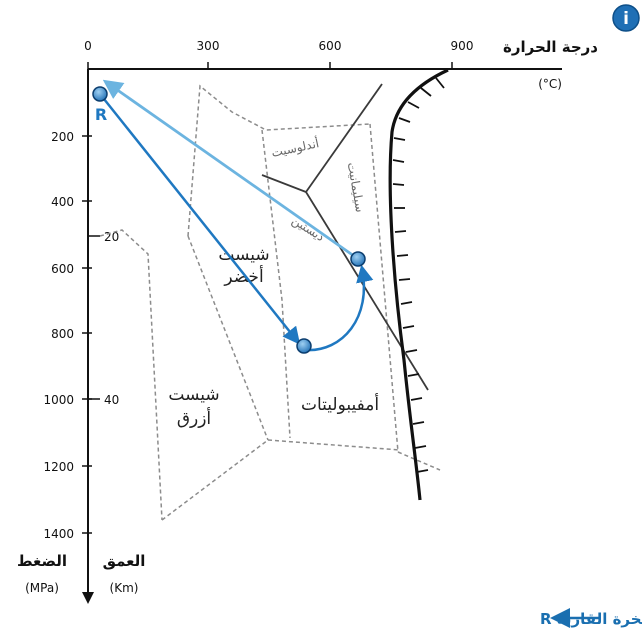  I want to click on depth-axis-title: العمق, so click(124, 561).